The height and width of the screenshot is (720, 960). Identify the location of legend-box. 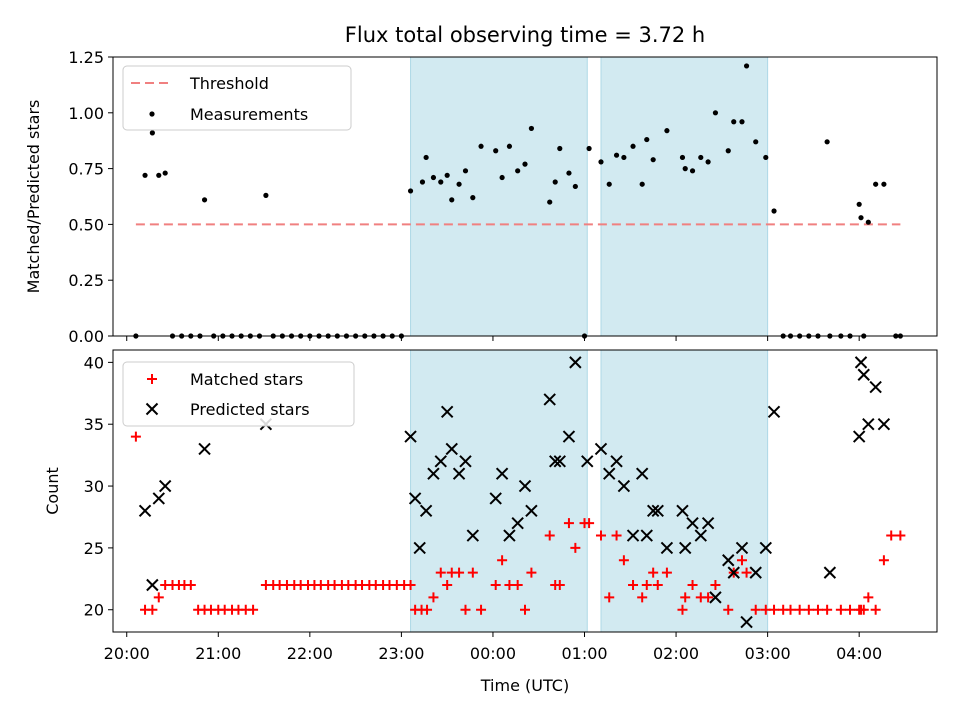
(238, 394).